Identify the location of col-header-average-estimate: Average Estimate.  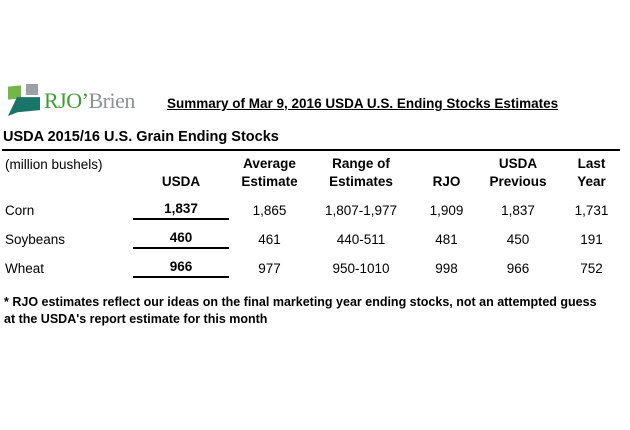
(269, 175).